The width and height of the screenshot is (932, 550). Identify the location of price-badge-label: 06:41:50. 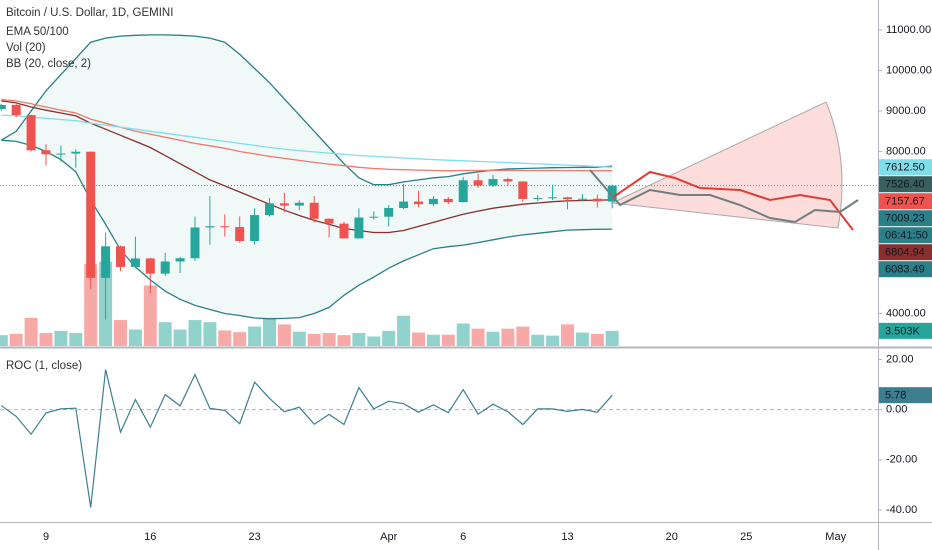
(906, 236).